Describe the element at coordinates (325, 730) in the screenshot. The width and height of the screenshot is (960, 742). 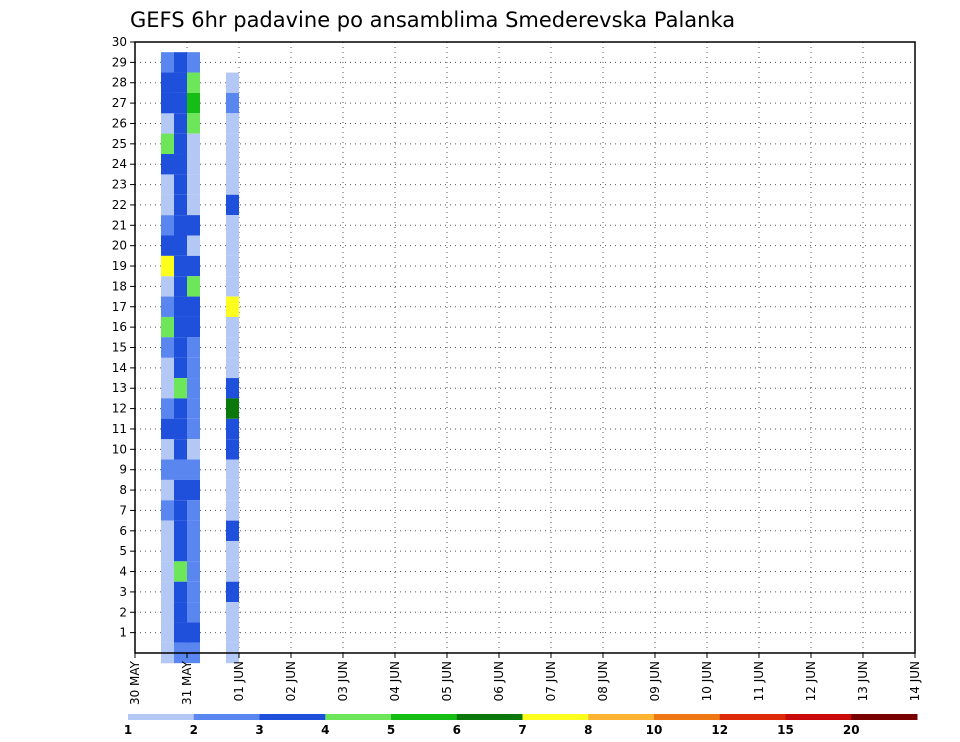
I see `colorbar-label: 4` at that location.